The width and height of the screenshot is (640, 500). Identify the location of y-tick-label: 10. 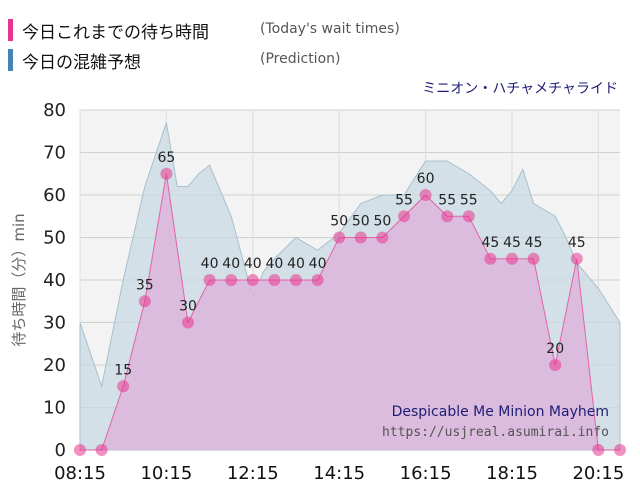
(54, 408).